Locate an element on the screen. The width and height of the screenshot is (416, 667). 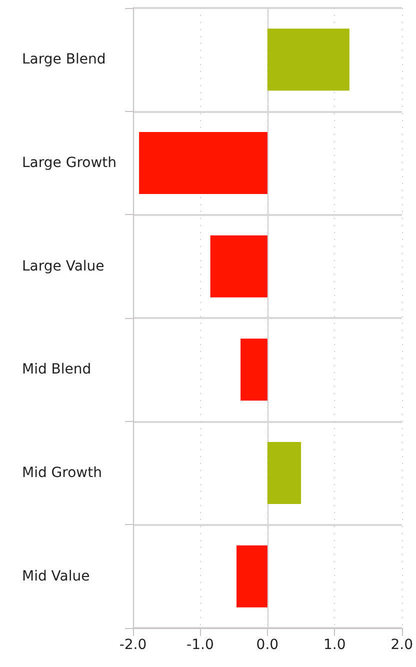
x-tick-label: -2.0 is located at coordinates (133, 645).